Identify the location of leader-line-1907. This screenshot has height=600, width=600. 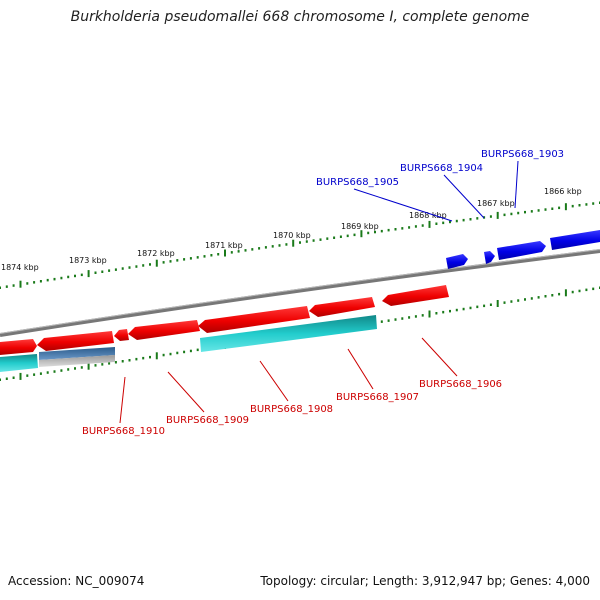
(360, 369).